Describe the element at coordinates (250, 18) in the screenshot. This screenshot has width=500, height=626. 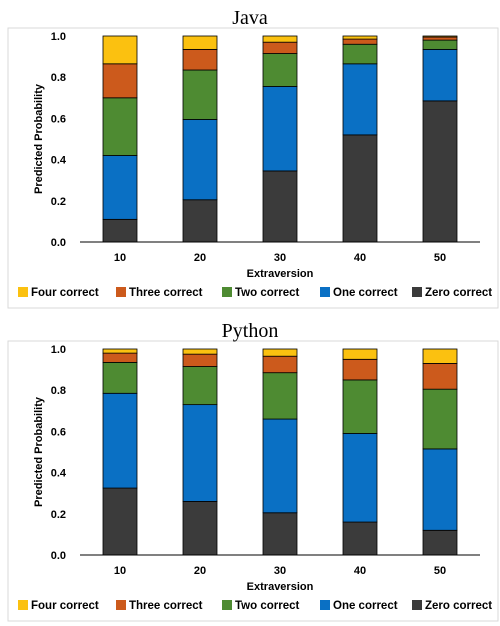
I see `chart-title: Java` at that location.